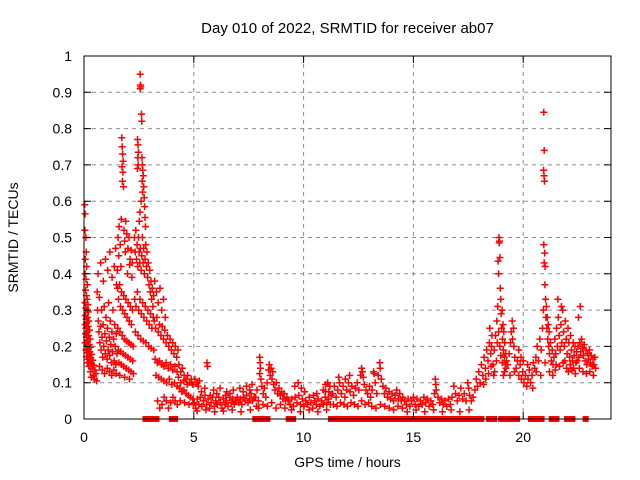  I want to click on y-tick-label: 0.1, so click(63, 383).